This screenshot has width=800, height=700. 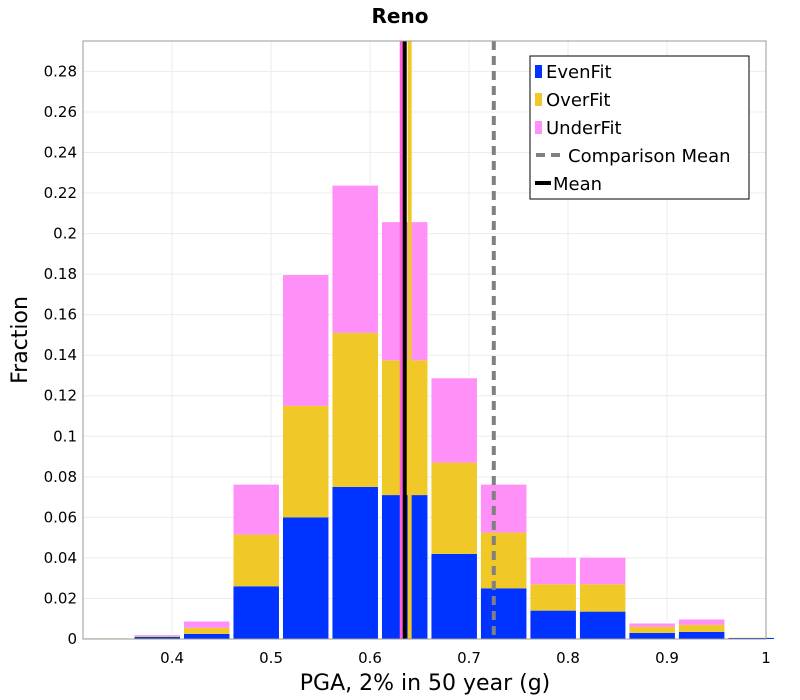 I want to click on y-tick-label: 0.22, so click(x=60, y=193).